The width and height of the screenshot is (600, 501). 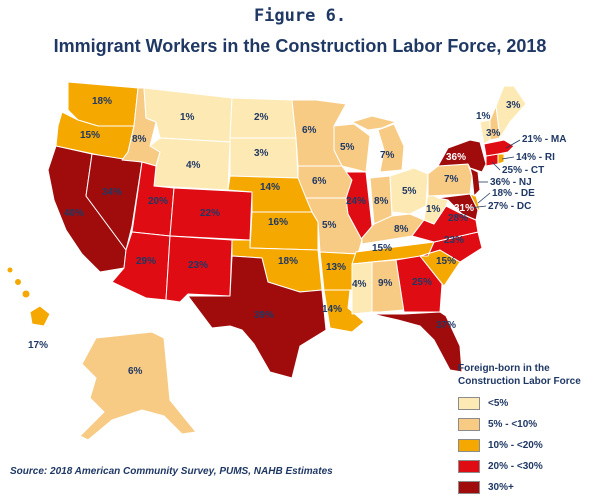 I want to click on label-mt: 1%, so click(x=187, y=117).